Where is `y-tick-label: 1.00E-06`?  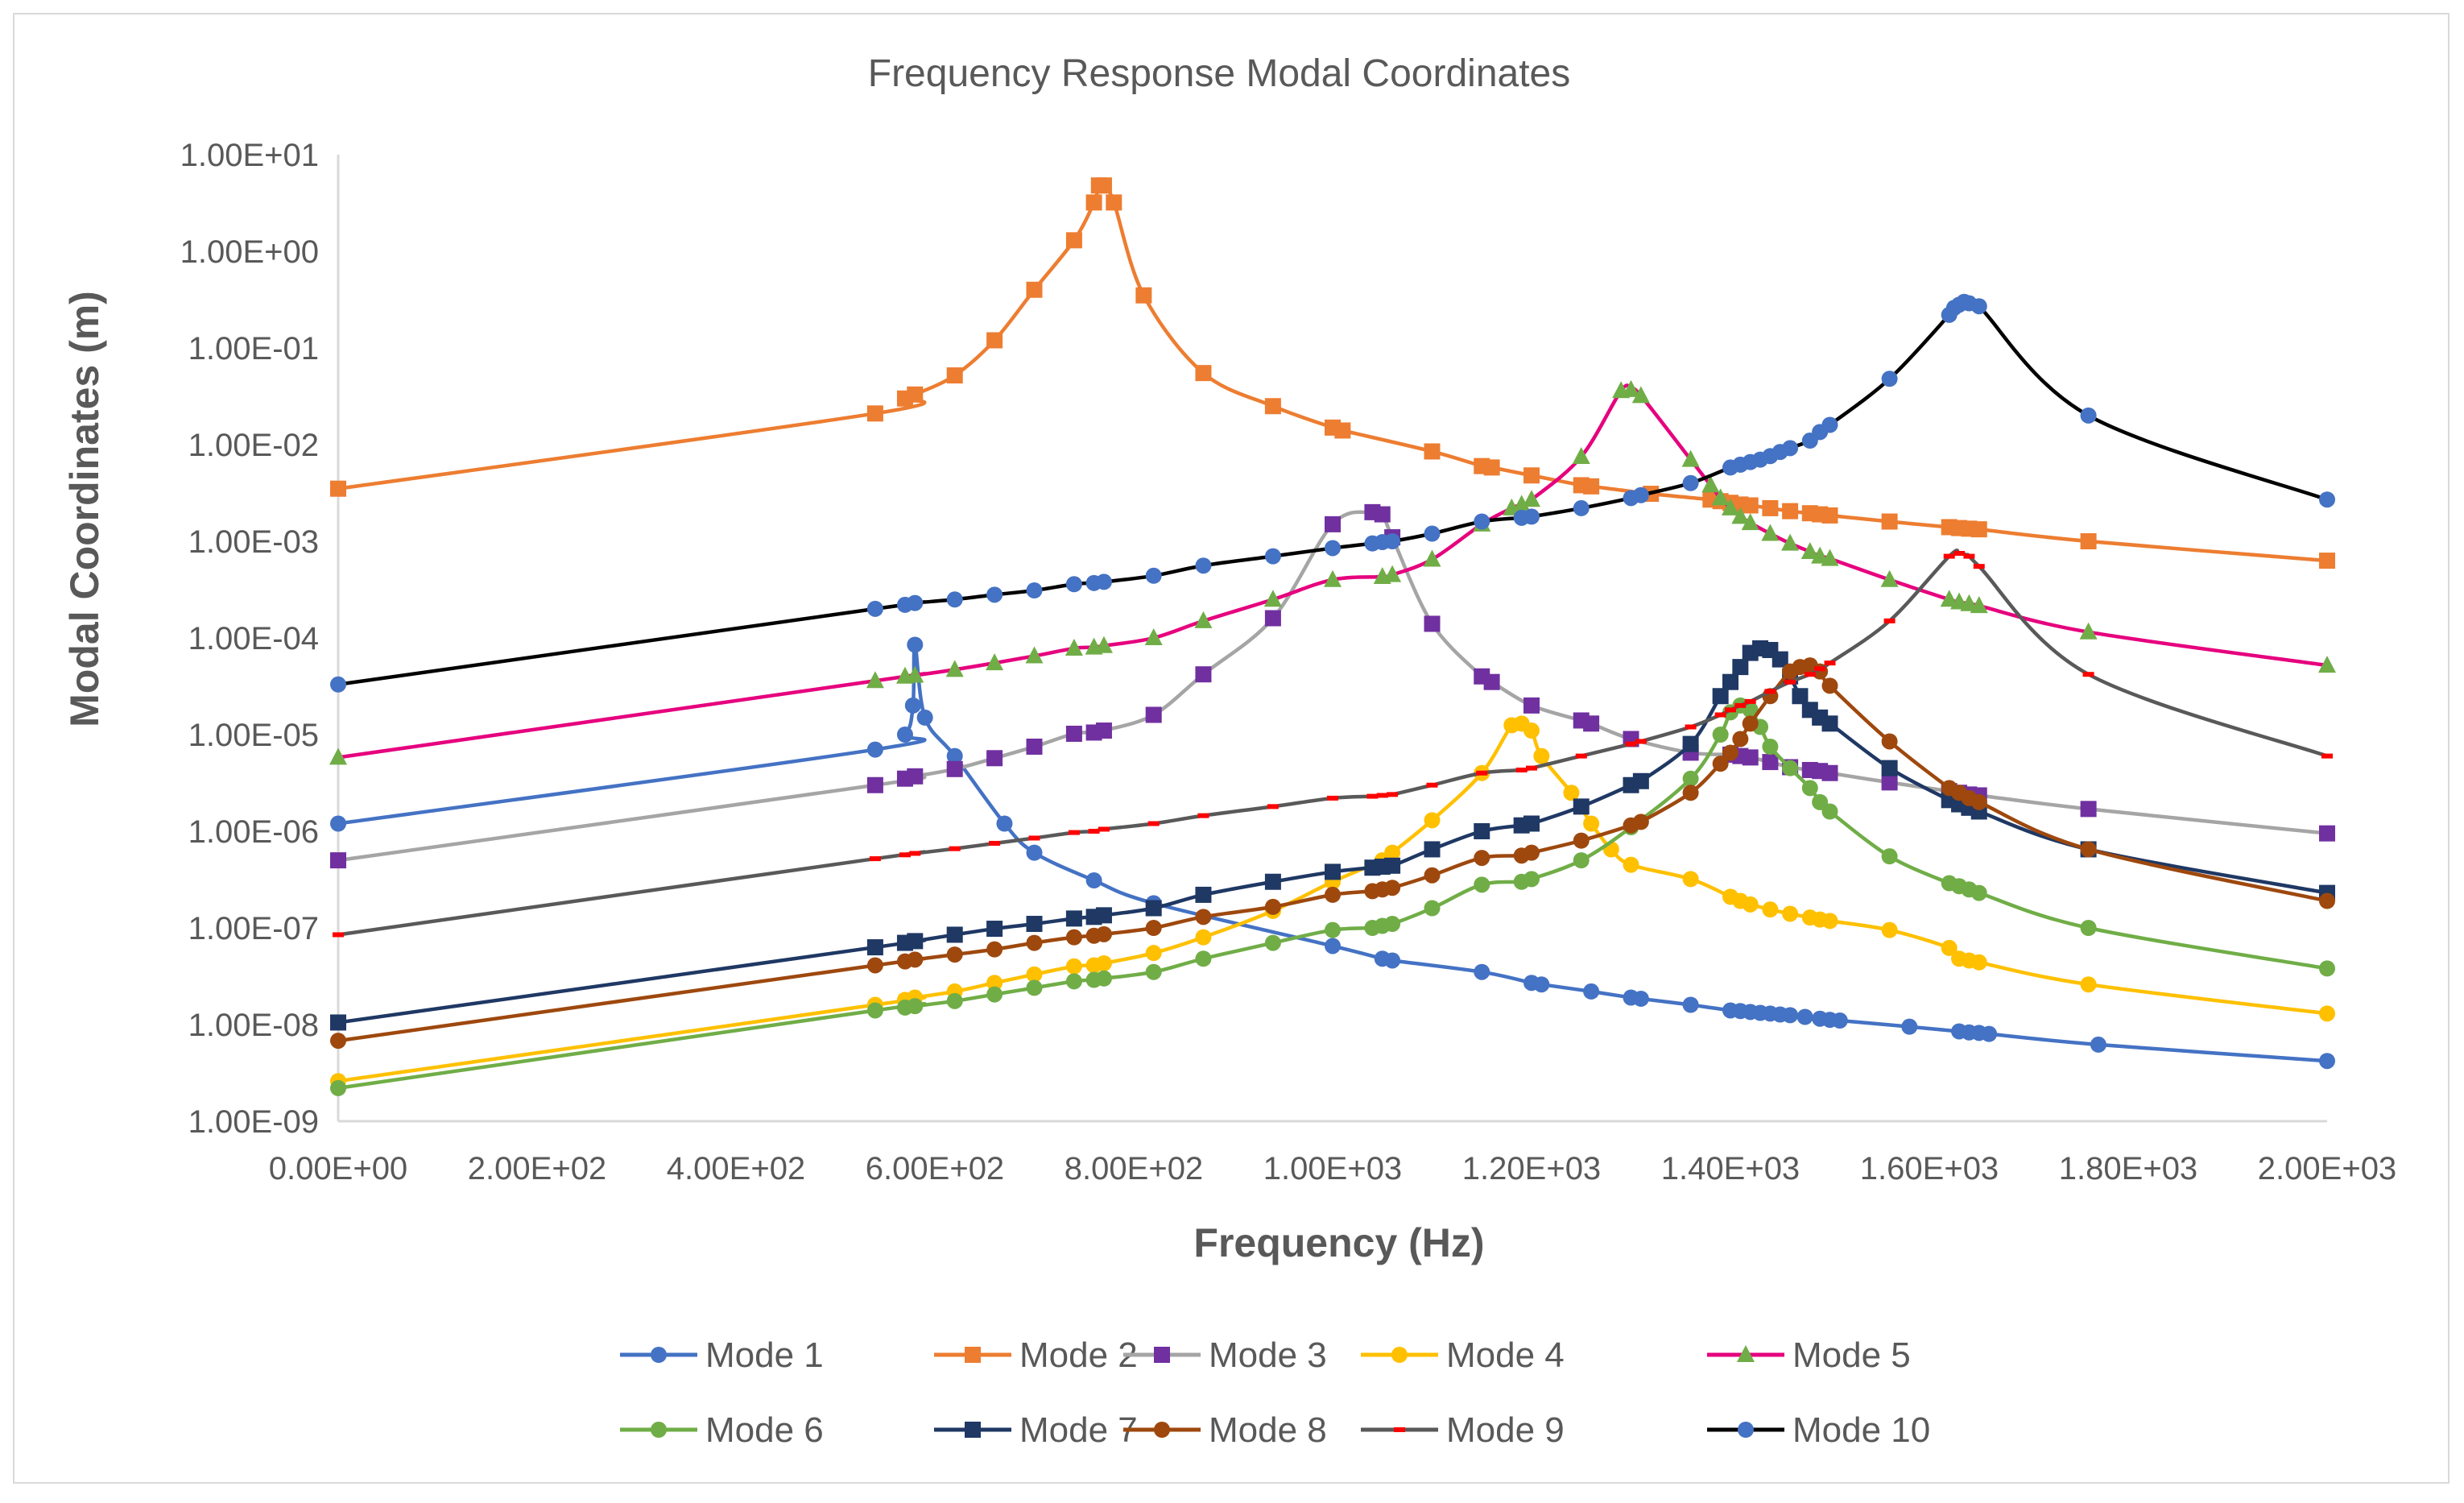
y-tick-label: 1.00E-06 is located at coordinates (253, 832).